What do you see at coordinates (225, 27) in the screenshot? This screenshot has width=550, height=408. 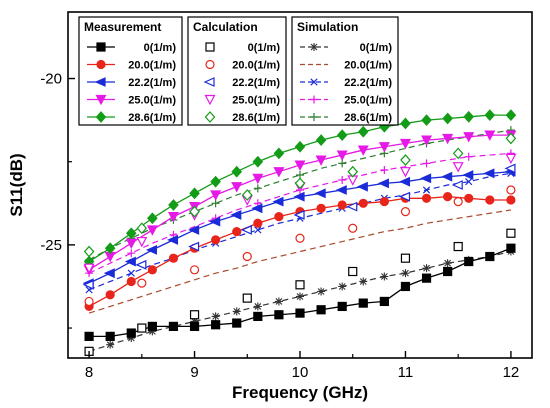 I see `legend-title: Calculation` at bounding box center [225, 27].